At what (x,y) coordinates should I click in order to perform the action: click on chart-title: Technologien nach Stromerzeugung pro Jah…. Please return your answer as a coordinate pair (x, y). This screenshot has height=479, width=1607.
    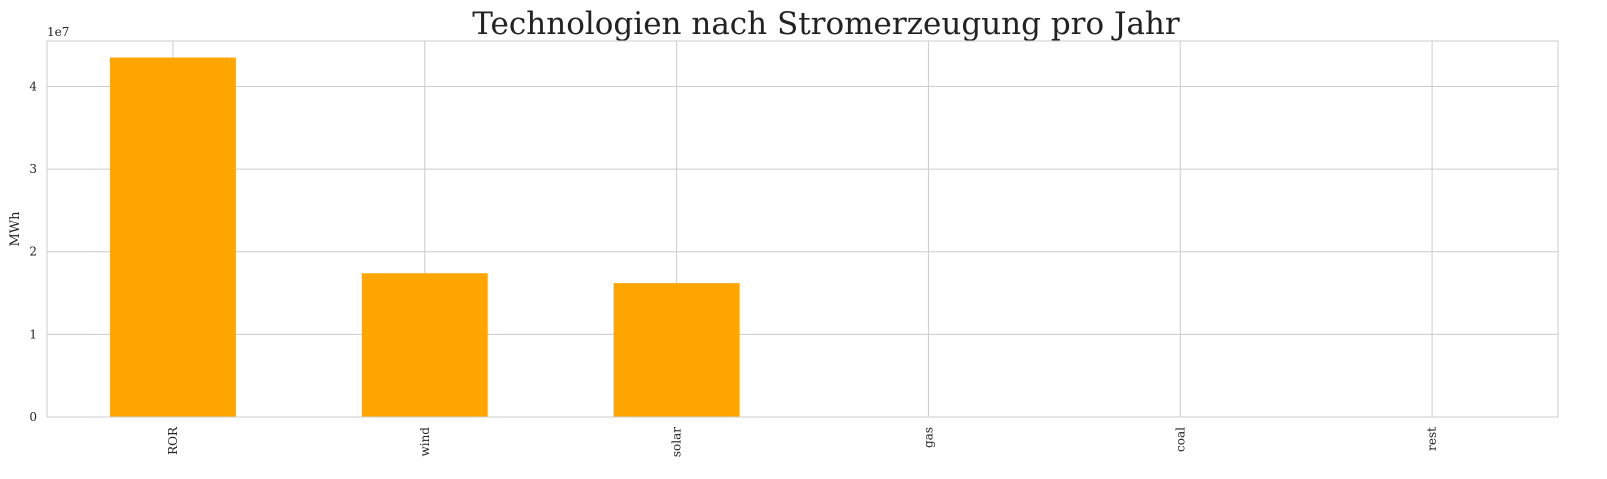
    Looking at the image, I should click on (826, 24).